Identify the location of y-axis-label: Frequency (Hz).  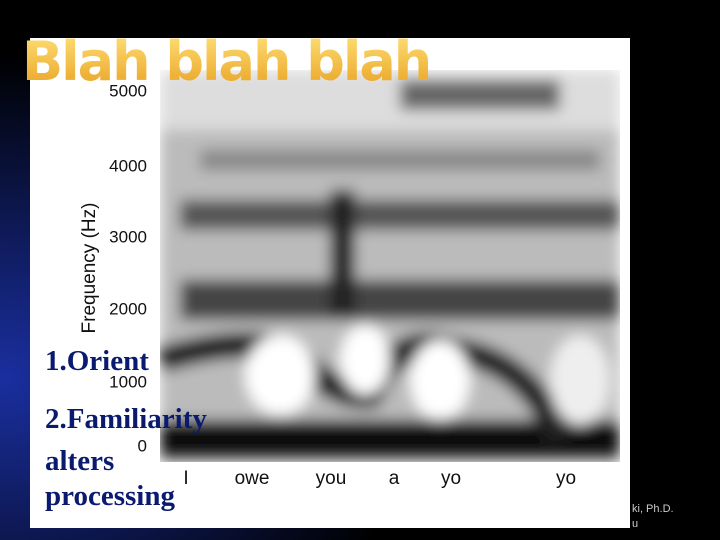
(89, 268).